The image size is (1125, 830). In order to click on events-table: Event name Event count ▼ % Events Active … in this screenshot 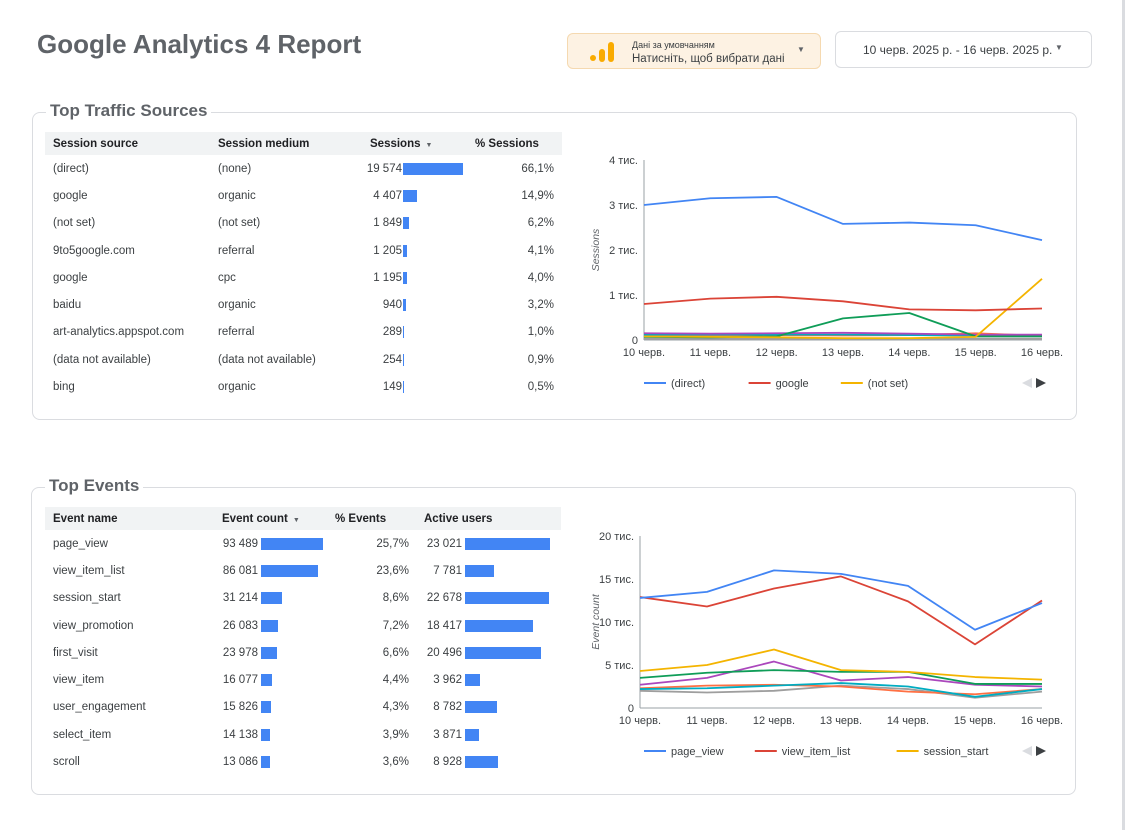, I will do `click(303, 641)`.